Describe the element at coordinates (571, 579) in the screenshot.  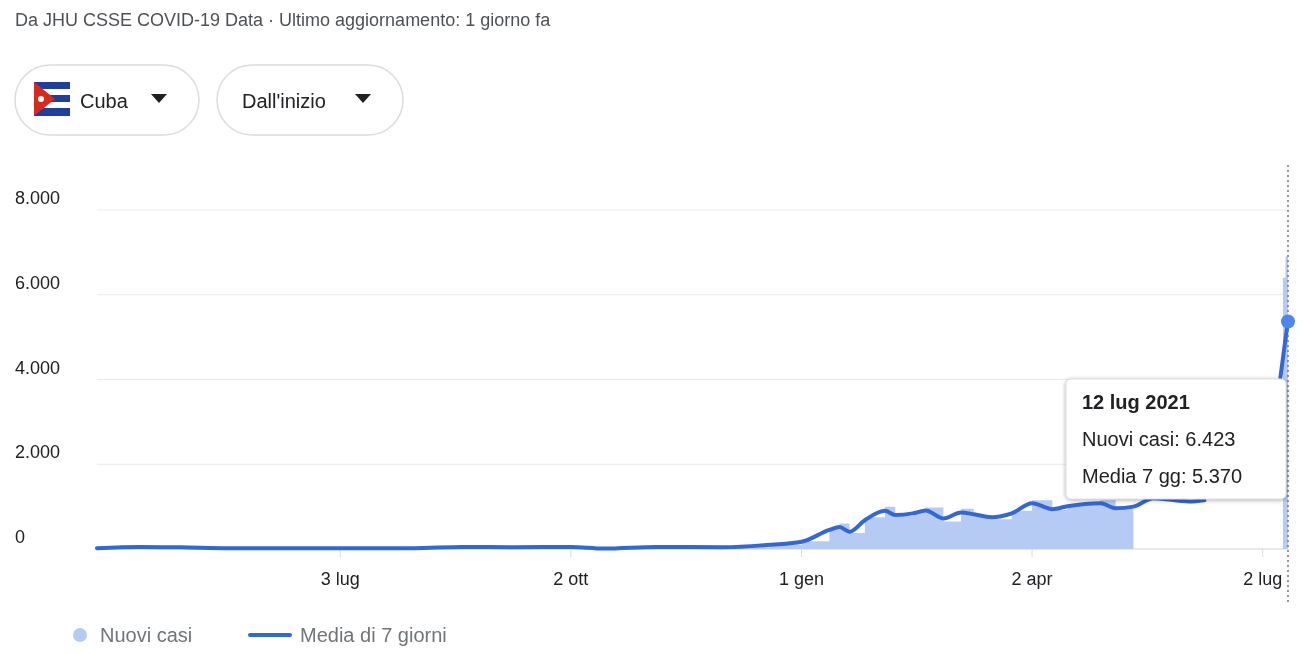
I see `x-tick-label: 2 ott` at that location.